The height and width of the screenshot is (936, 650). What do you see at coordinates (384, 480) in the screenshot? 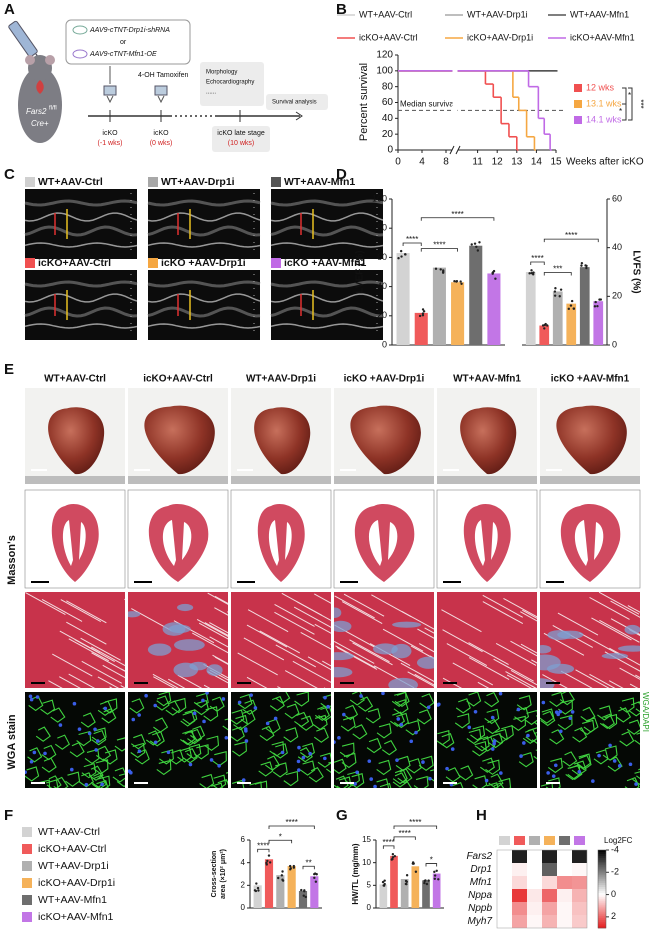
I see `ruler` at bounding box center [384, 480].